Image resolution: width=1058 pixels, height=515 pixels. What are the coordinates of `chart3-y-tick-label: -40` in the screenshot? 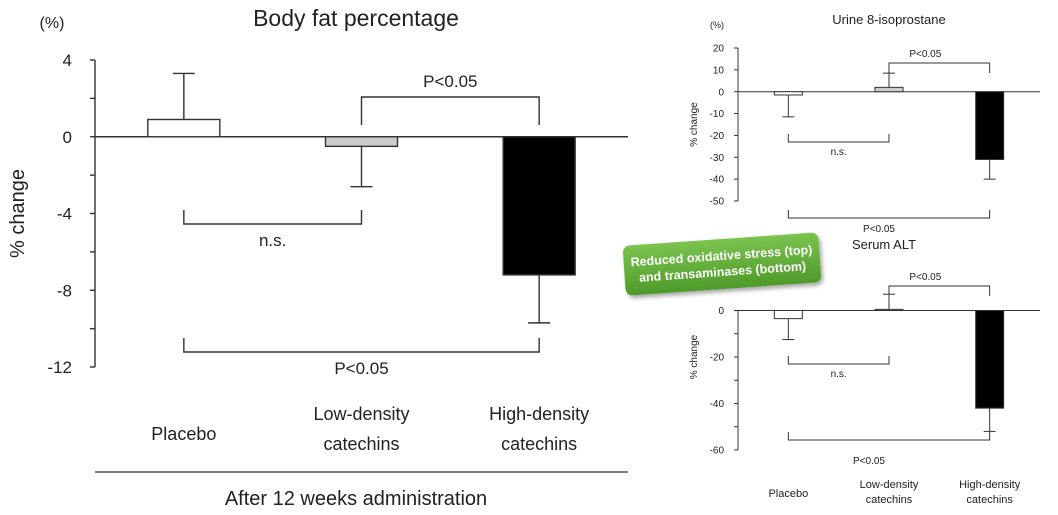 It's located at (717, 404).